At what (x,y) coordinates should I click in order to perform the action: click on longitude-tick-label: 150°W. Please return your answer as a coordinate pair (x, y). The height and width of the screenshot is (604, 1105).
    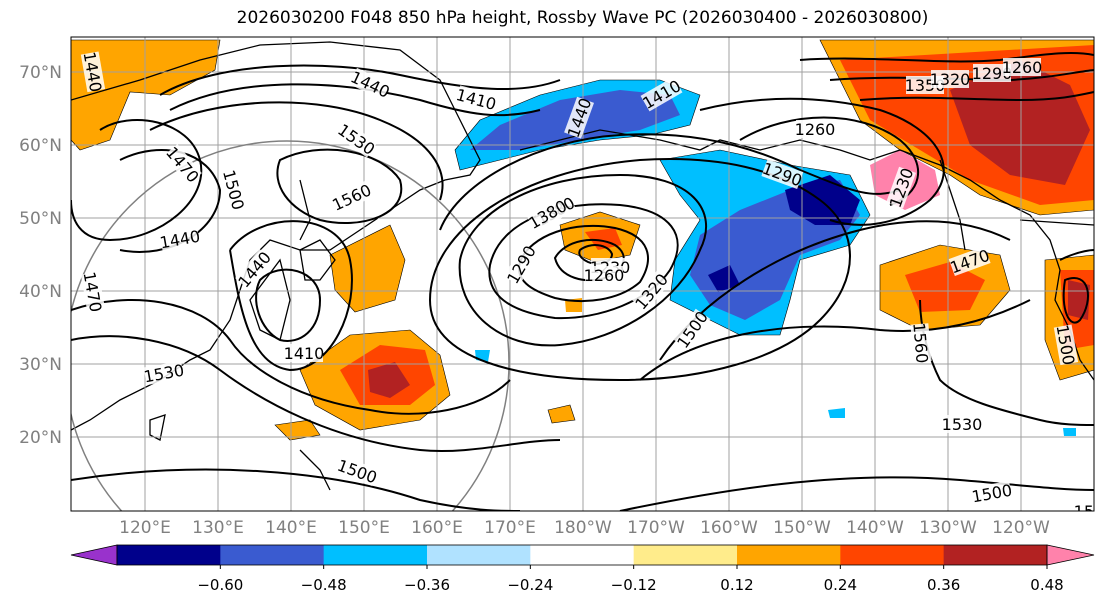
    Looking at the image, I should click on (802, 528).